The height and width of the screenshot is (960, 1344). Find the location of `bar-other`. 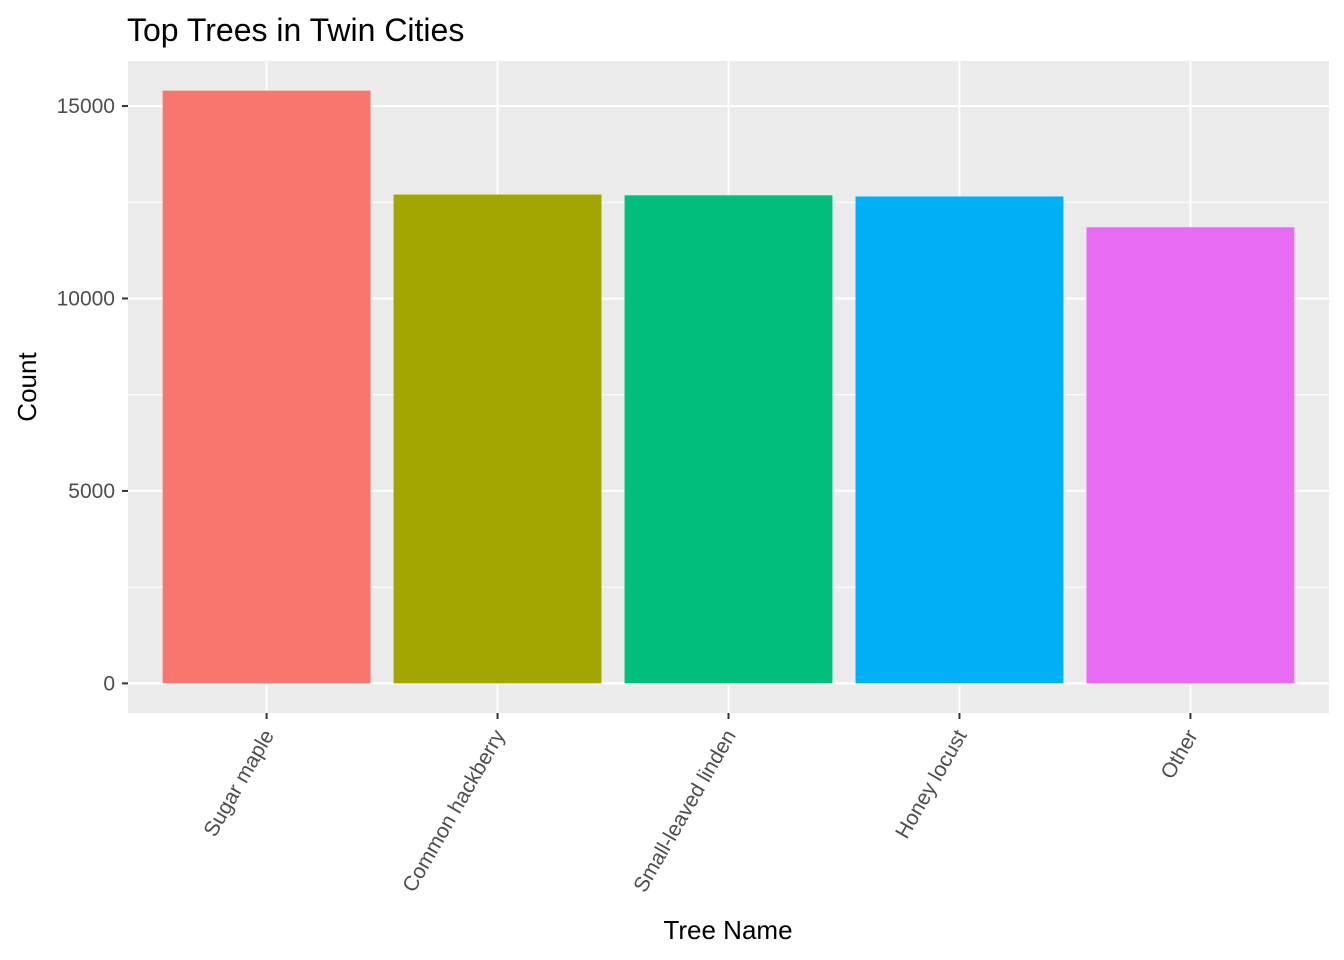

bar-other is located at coordinates (1190, 455).